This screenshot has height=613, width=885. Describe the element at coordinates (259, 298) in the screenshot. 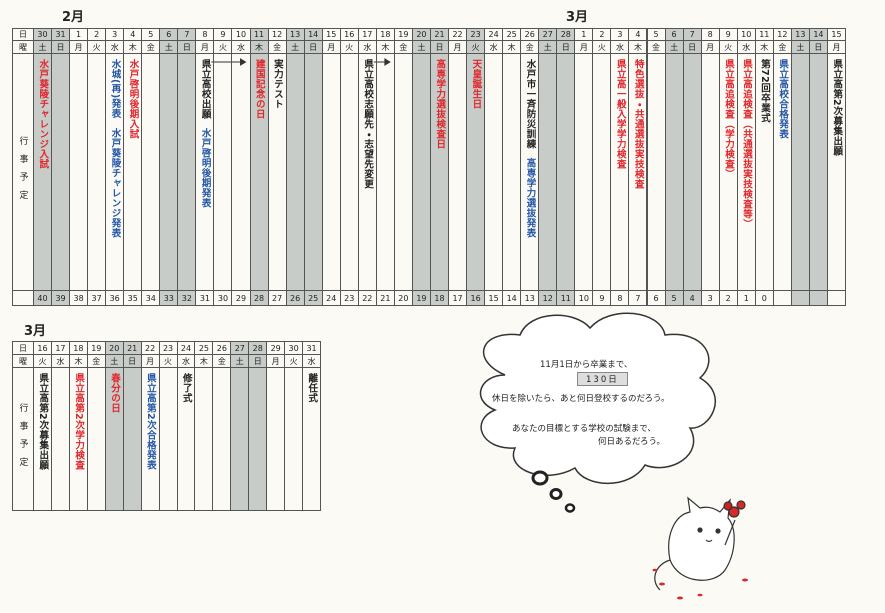

I see `countdown-cell: 28` at that location.